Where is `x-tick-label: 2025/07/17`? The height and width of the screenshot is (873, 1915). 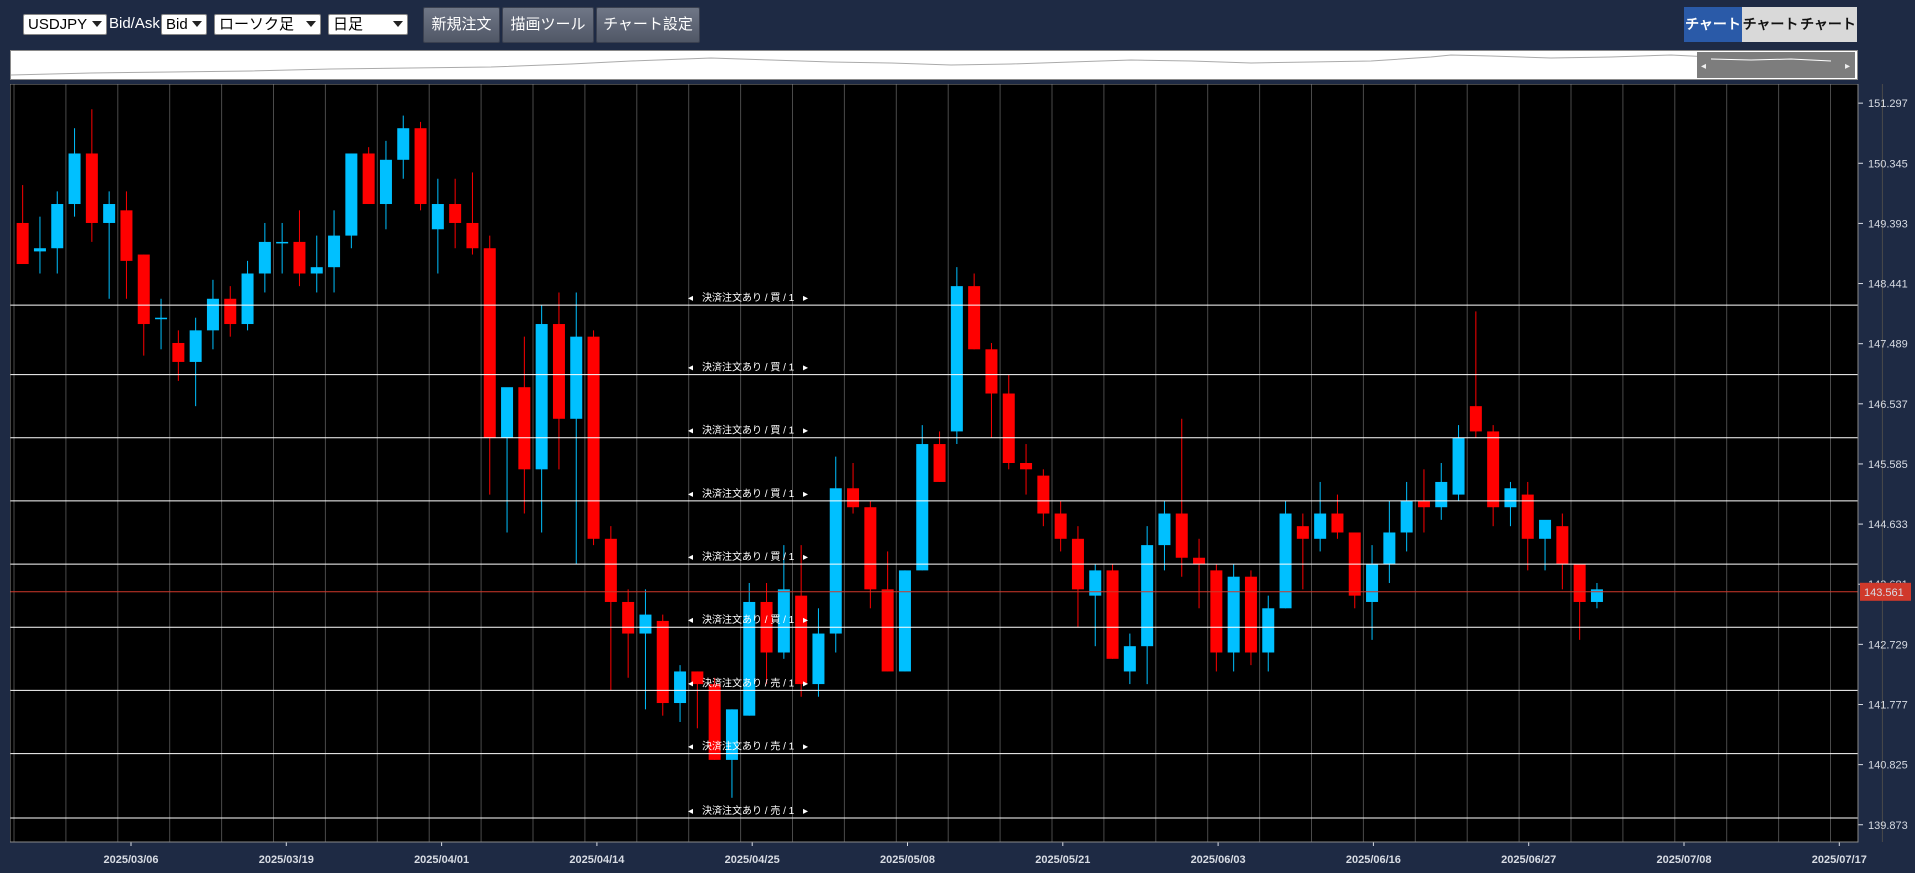
x-tick-label: 2025/07/17 is located at coordinates (1839, 860).